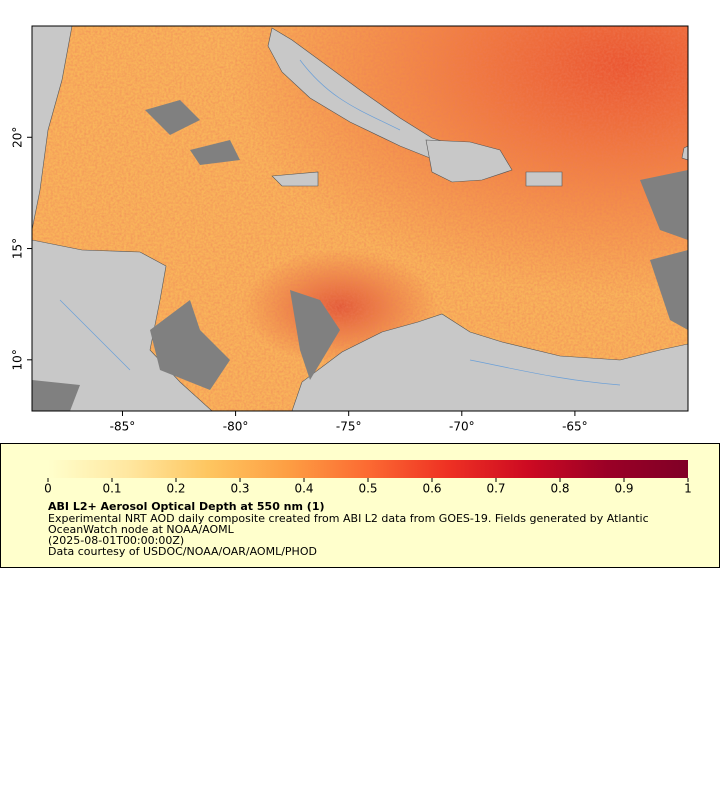 The height and width of the screenshot is (804, 720). Describe the element at coordinates (462, 427) in the screenshot. I see `x-tick-label: -70°` at that location.